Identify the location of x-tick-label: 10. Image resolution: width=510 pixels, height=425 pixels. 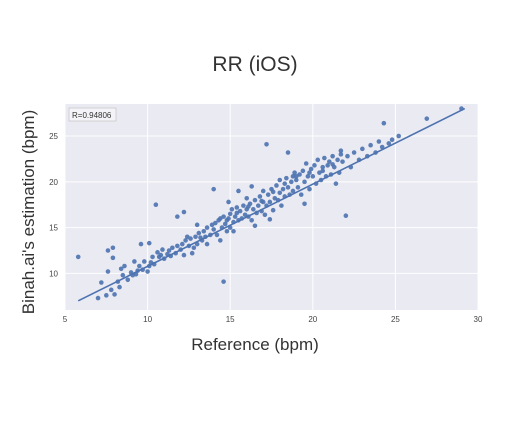
(147, 319).